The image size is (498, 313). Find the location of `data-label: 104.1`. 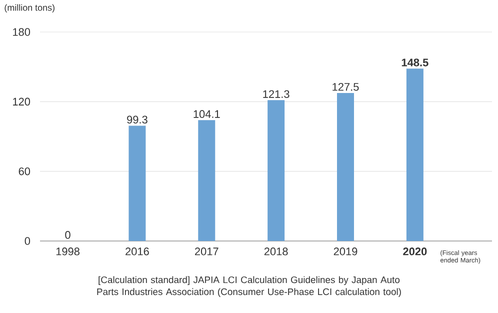

data-label: 104.1 is located at coordinates (207, 114).